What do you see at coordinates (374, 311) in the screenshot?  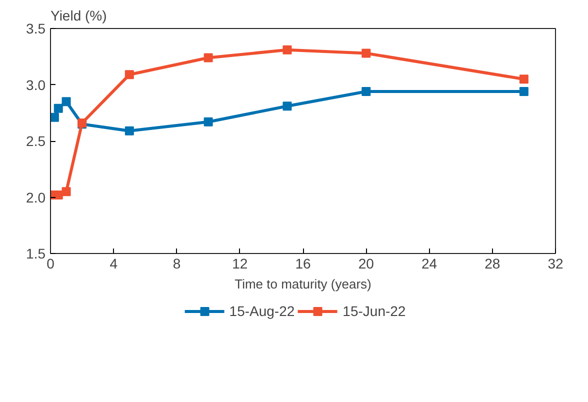 I see `legend-label: 15-Jun-22` at bounding box center [374, 311].